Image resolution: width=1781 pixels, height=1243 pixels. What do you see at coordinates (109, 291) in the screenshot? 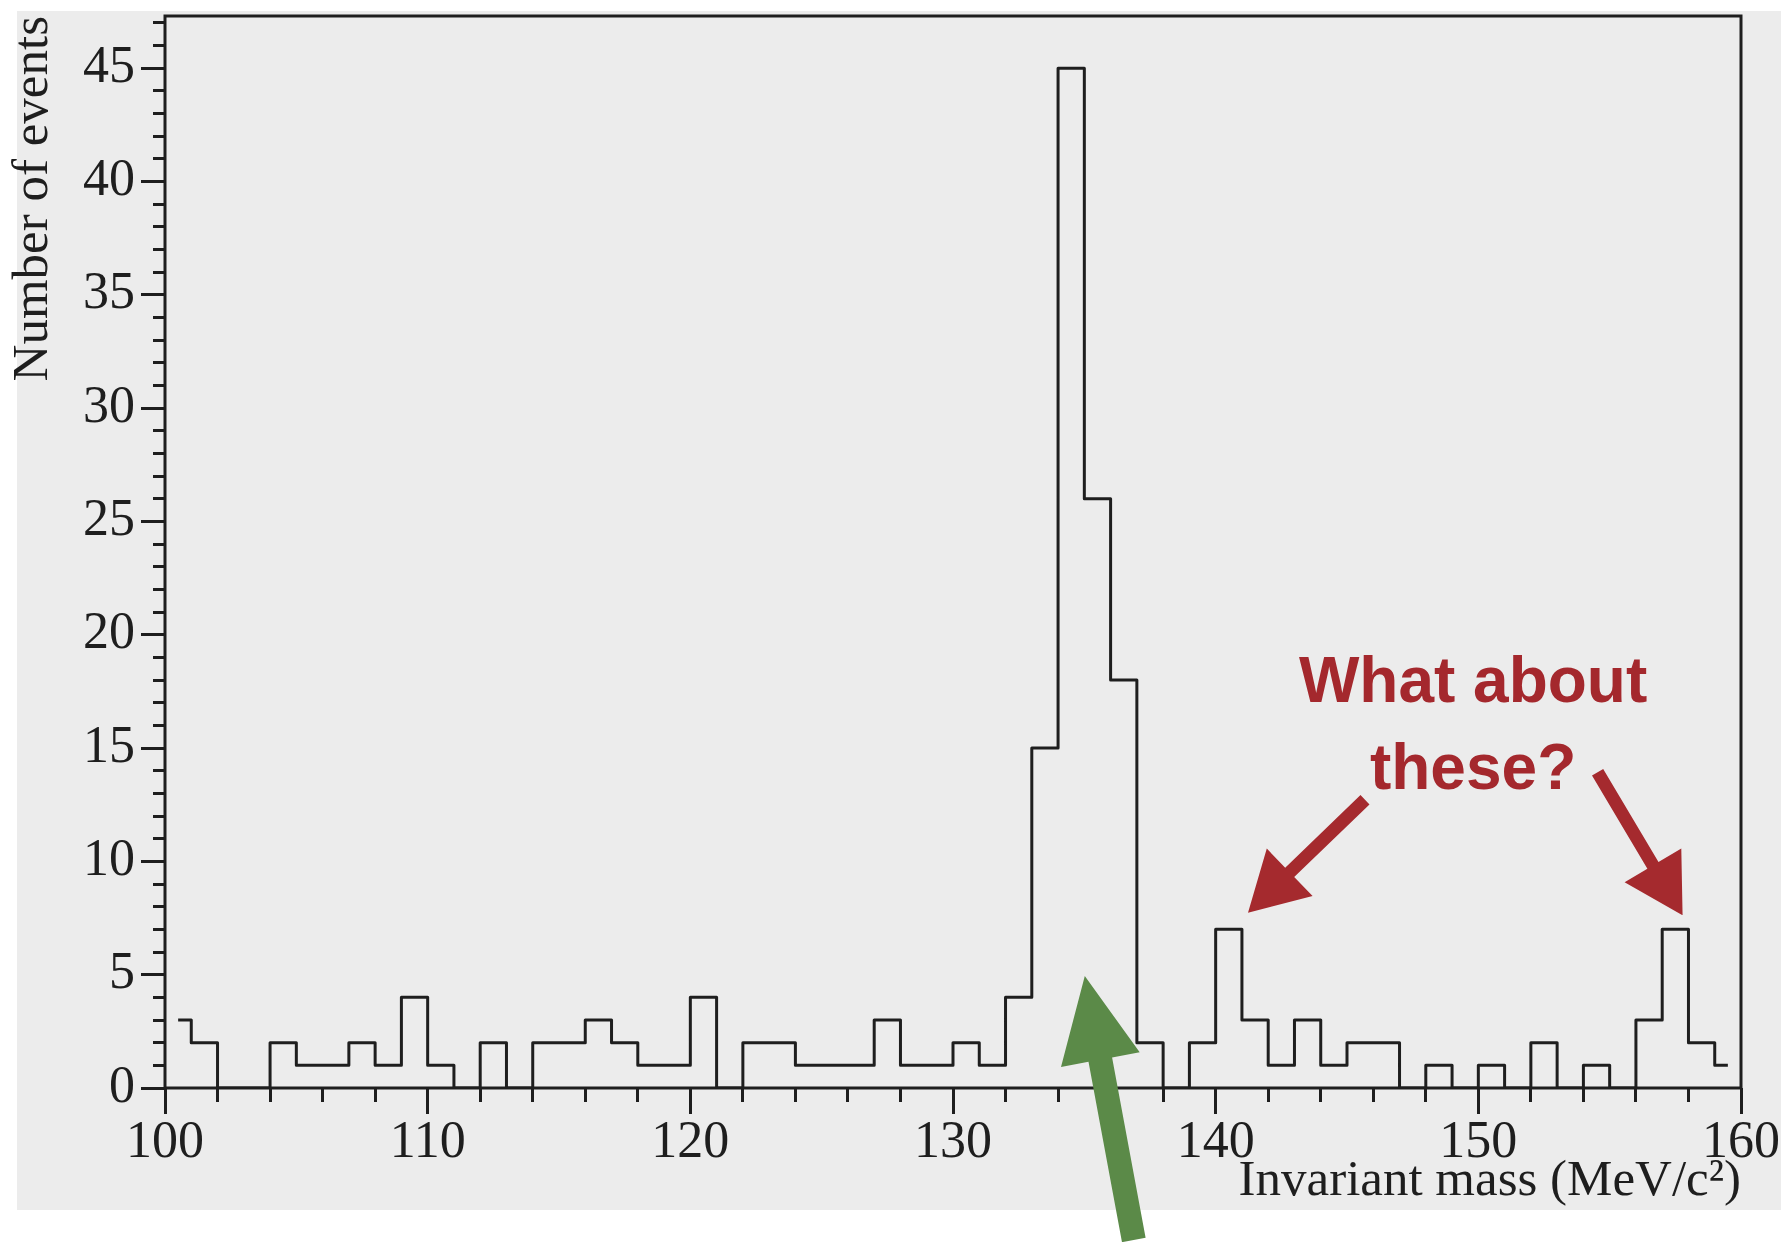
I see `y-tick-label: 35` at bounding box center [109, 291].